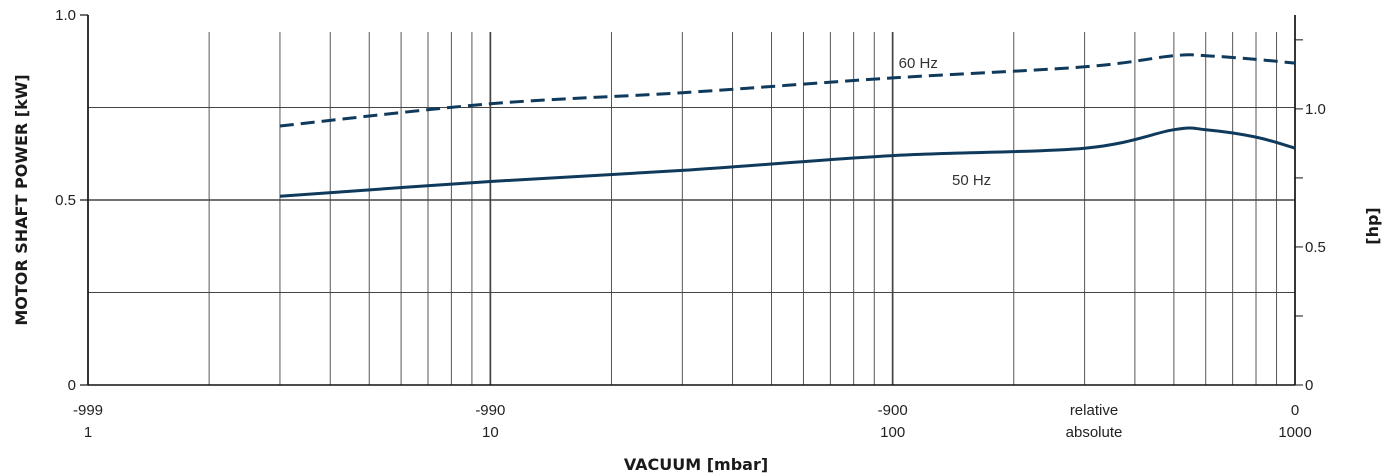  Describe the element at coordinates (72, 385) in the screenshot. I see `y-tick-label: 0` at that location.